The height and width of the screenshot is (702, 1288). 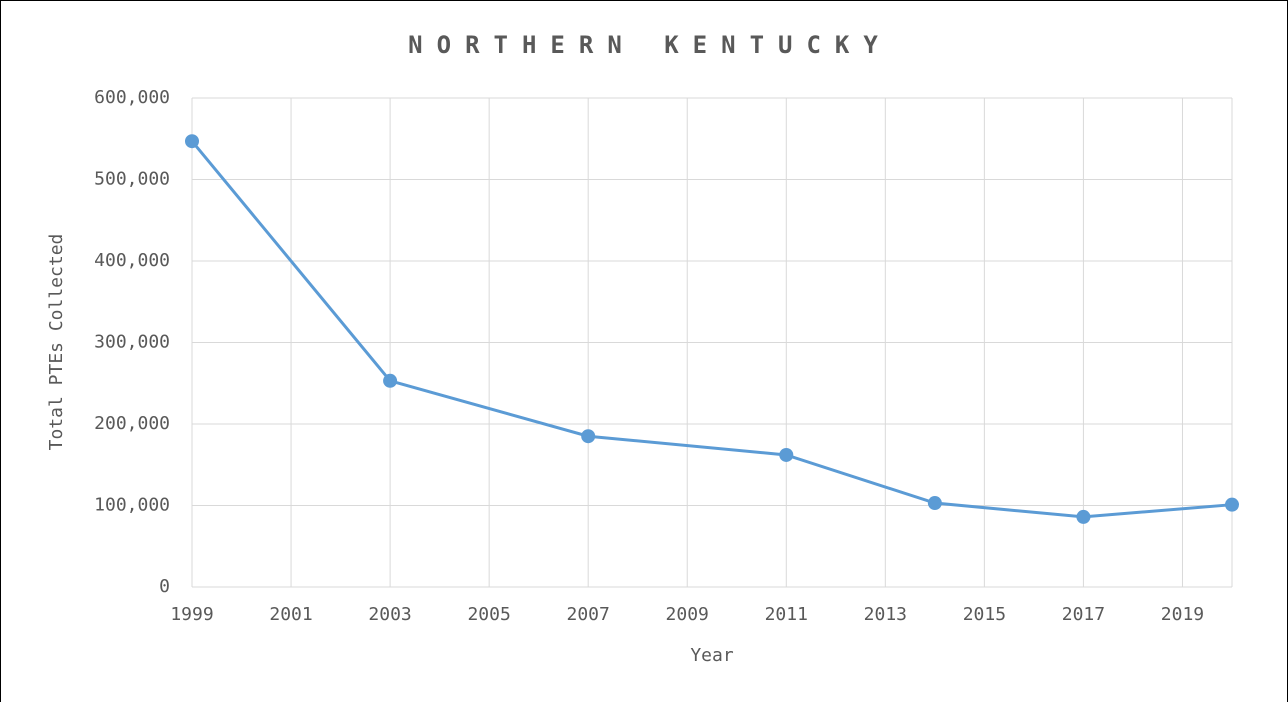 I want to click on y-tick-label: 200,000, so click(x=132, y=423).